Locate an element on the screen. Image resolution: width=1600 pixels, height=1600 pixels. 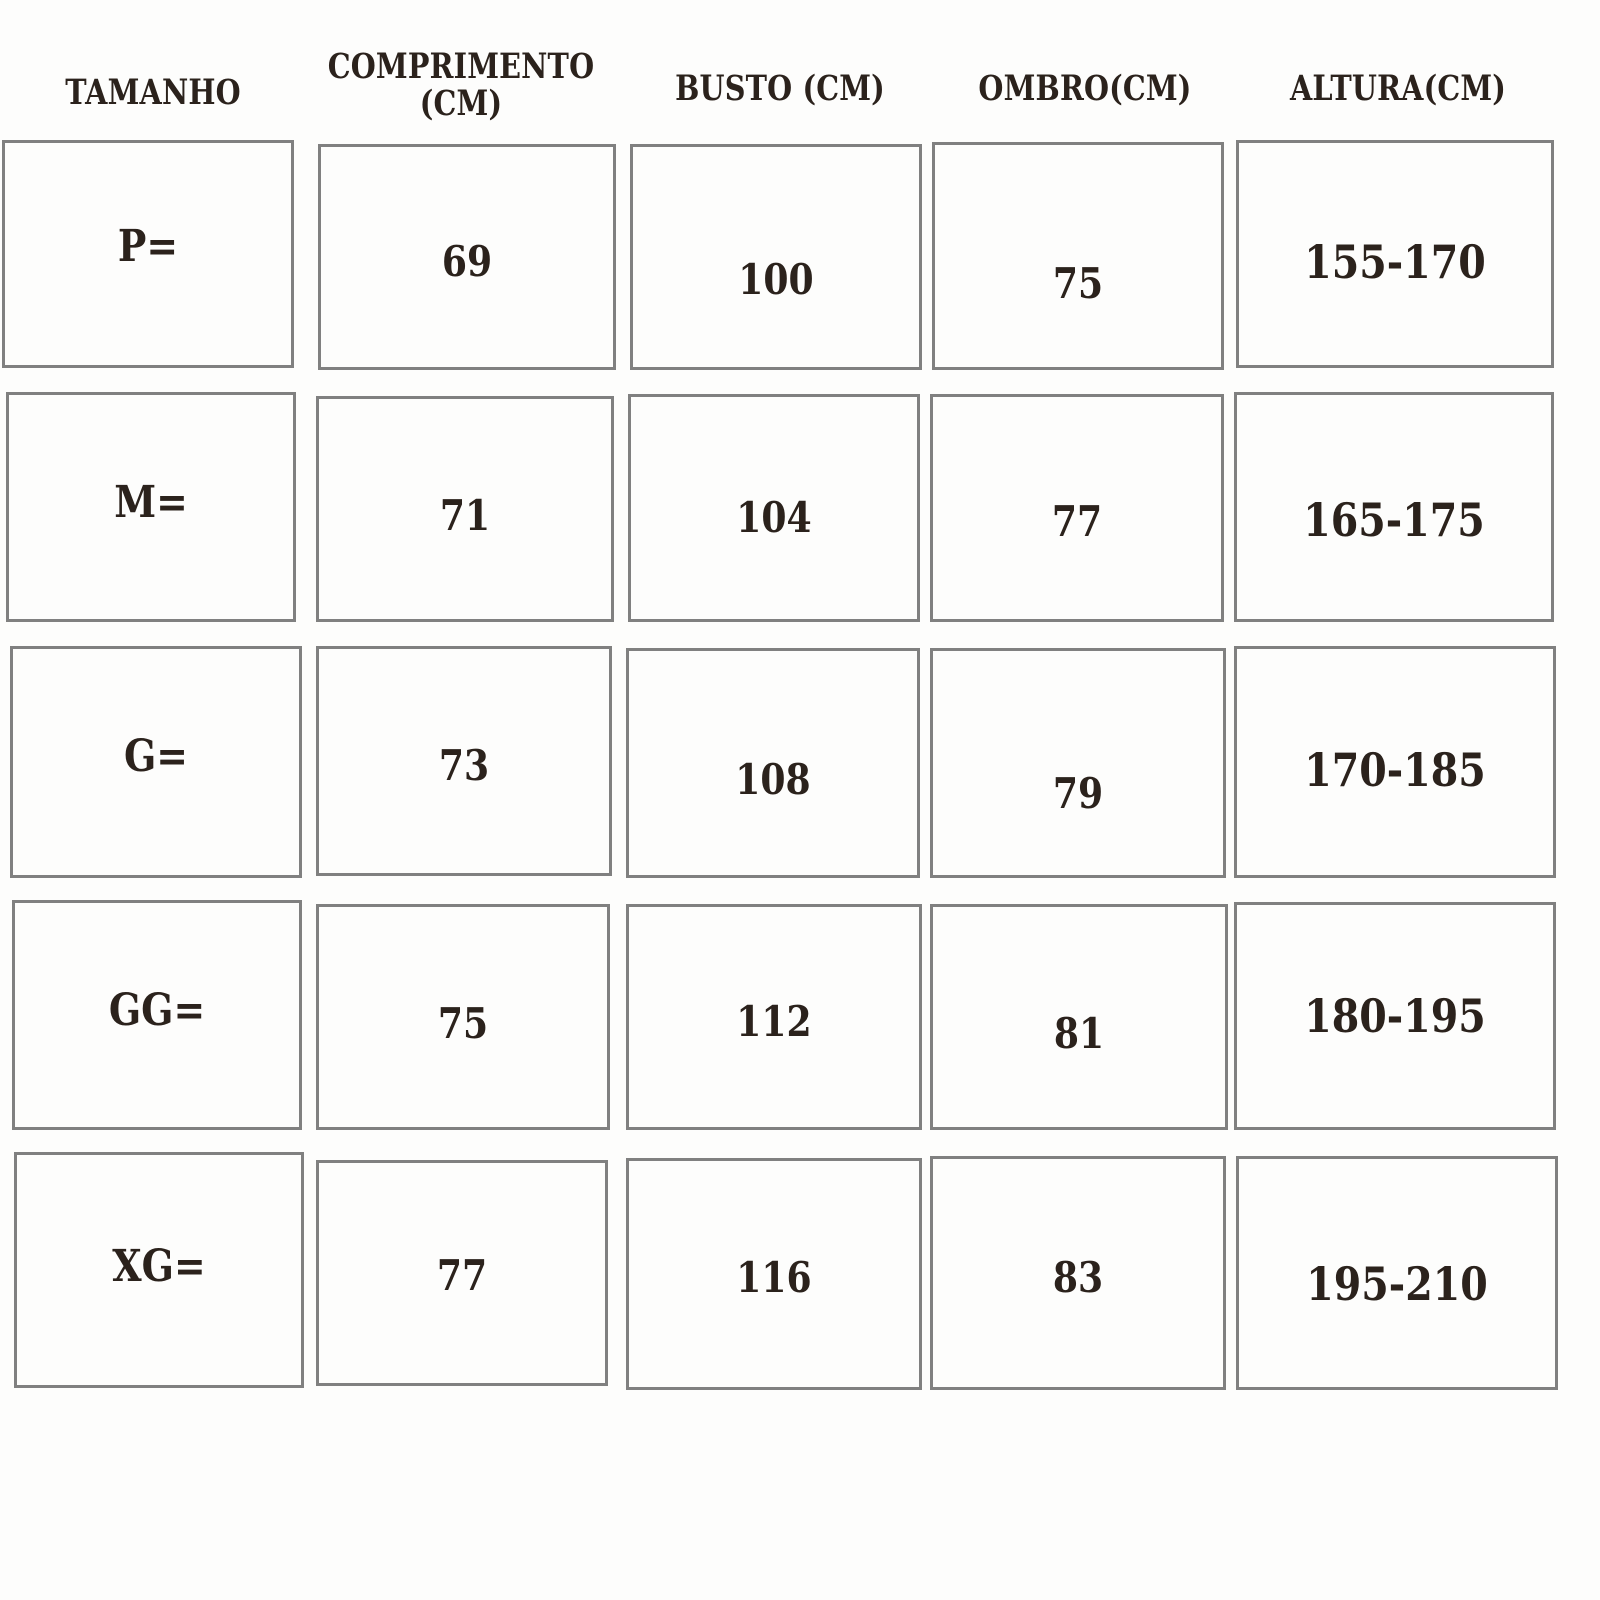
table-cell-tamanho: P= is located at coordinates (148, 254).